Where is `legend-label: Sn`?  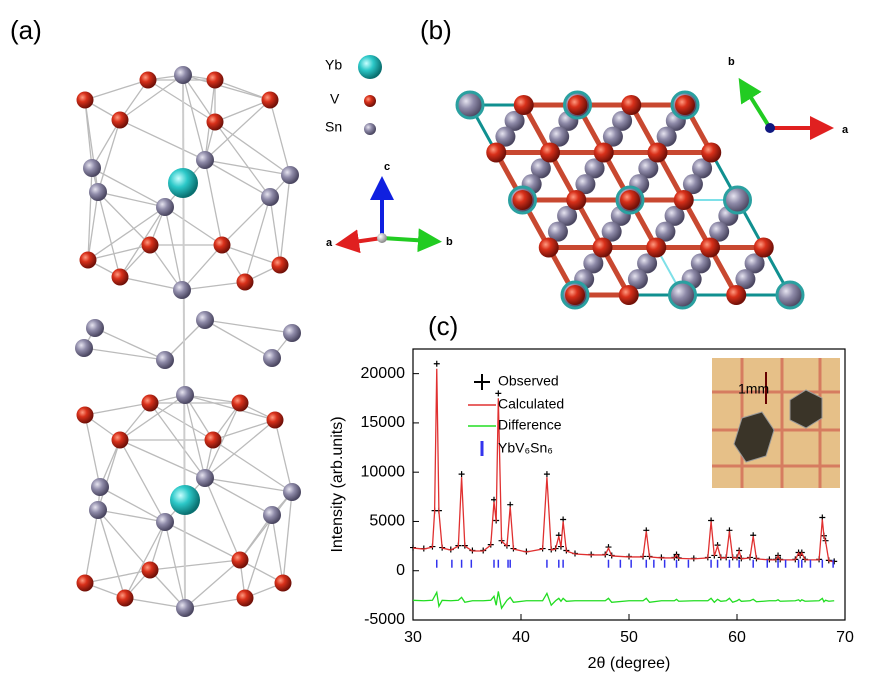 legend-label: Sn is located at coordinates (333, 127).